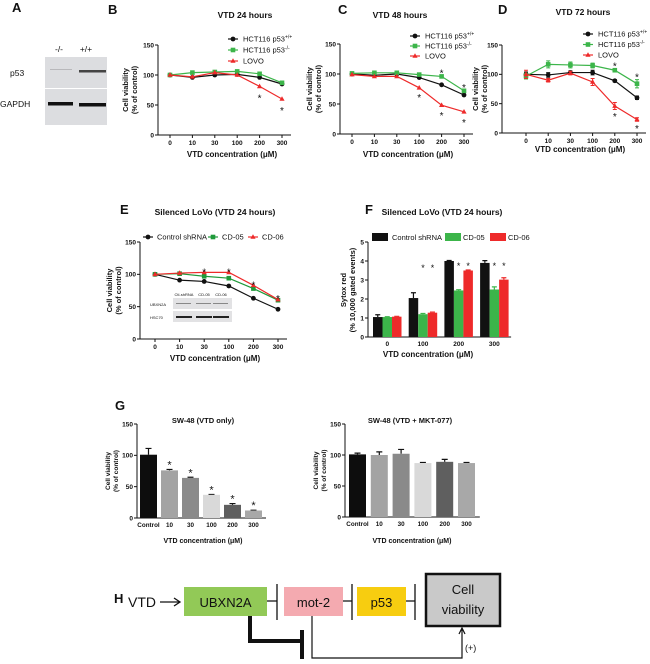  What do you see at coordinates (308, 615) in the screenshot?
I see `pathway-diagram: H VTD UBXN2A mot-2 p53 Cell viability (+)` at bounding box center [308, 615].